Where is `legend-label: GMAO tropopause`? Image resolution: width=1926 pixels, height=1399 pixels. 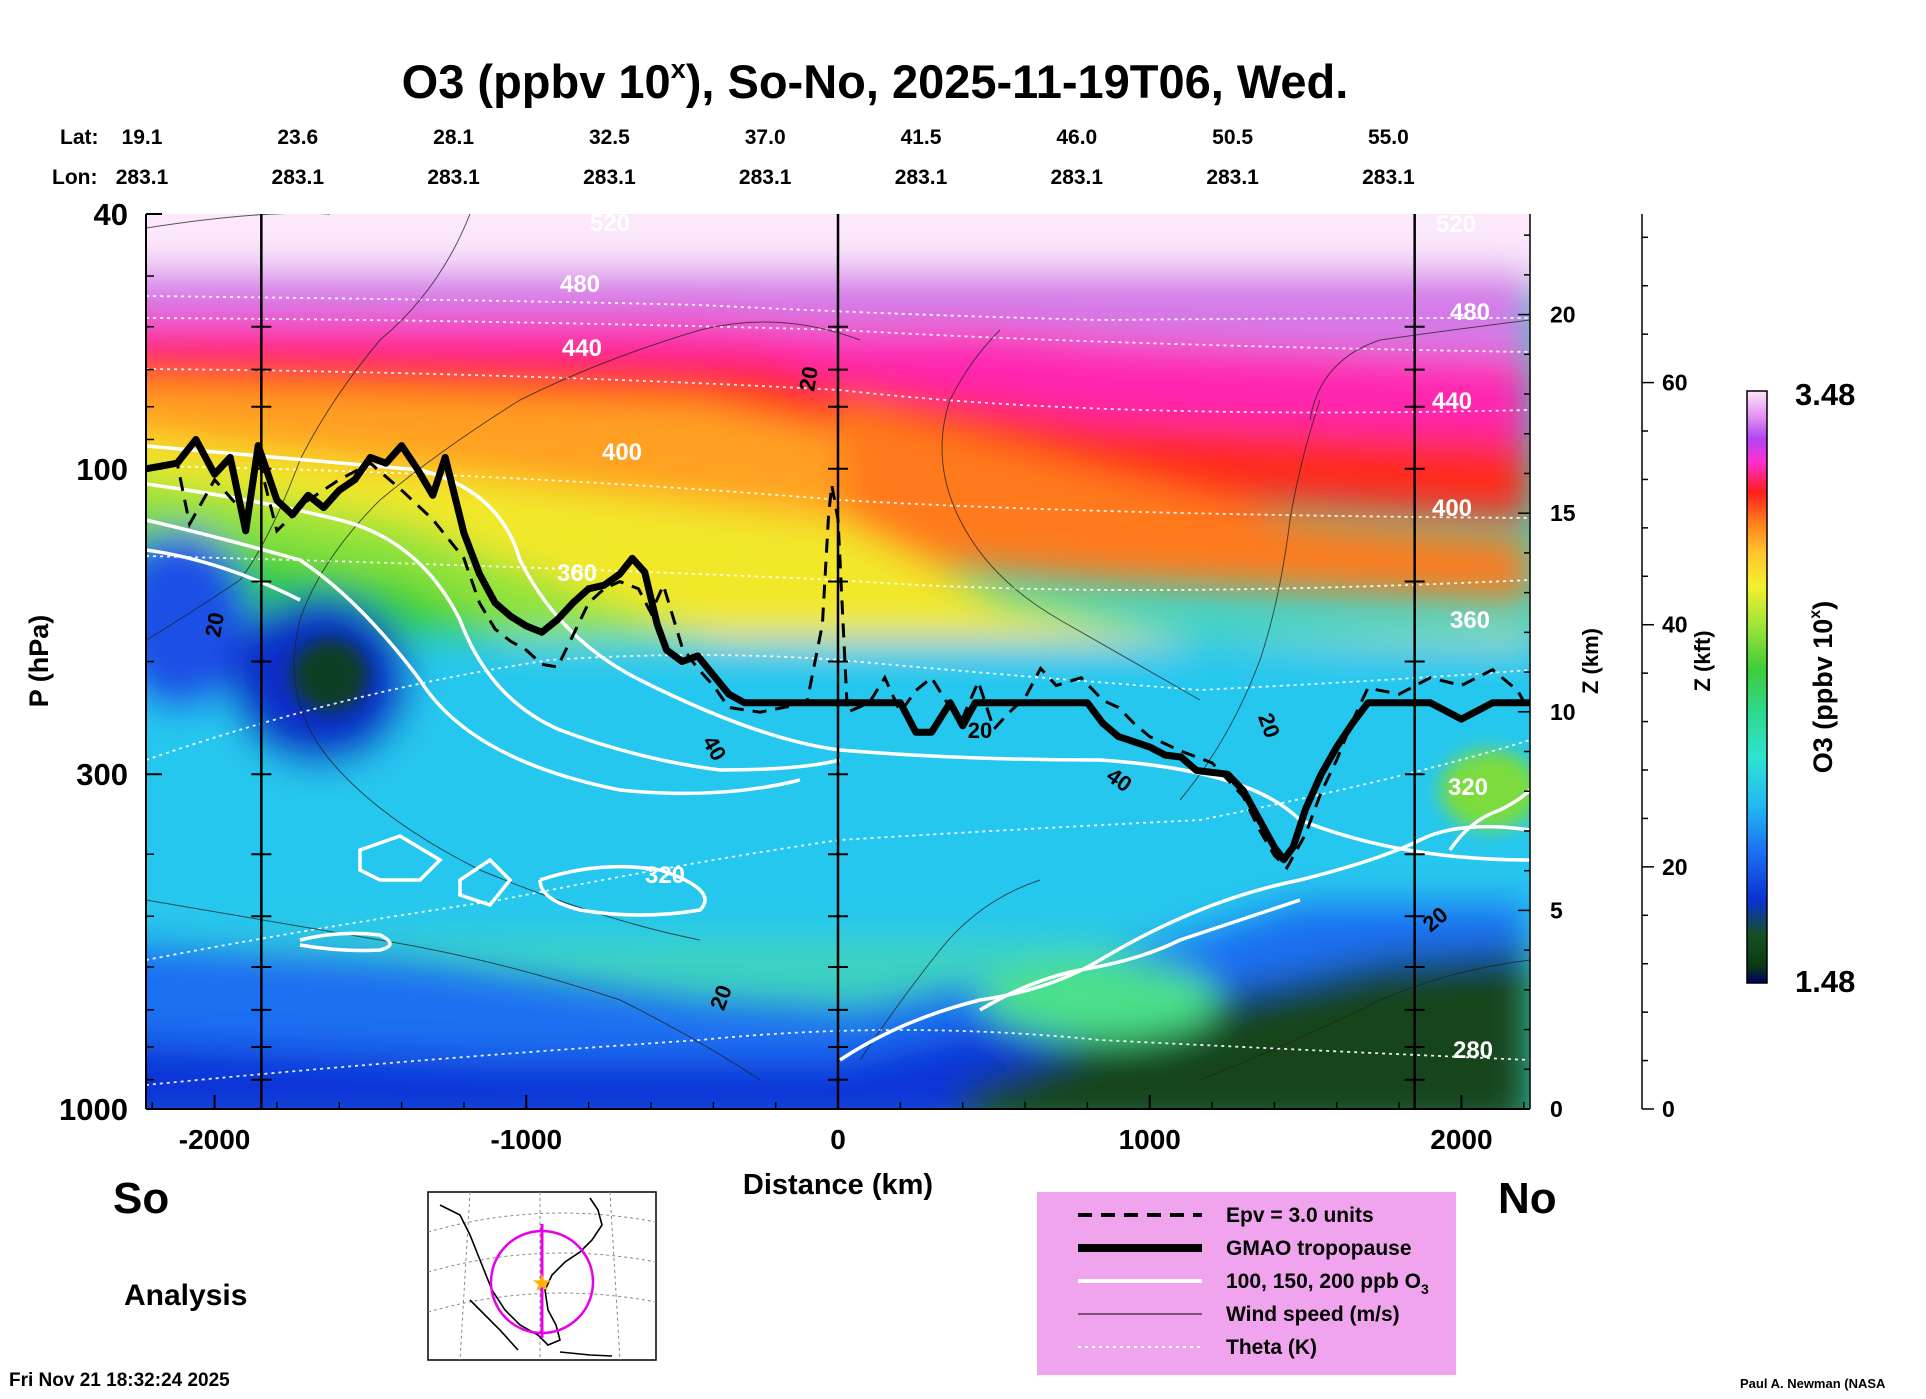 legend-label: GMAO tropopause is located at coordinates (1319, 1248).